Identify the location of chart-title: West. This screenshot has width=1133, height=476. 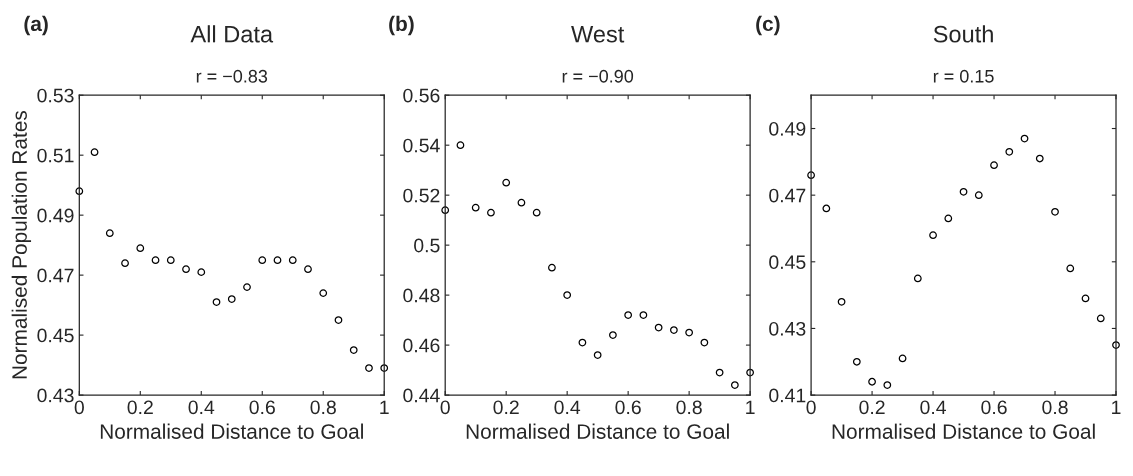
(598, 34).